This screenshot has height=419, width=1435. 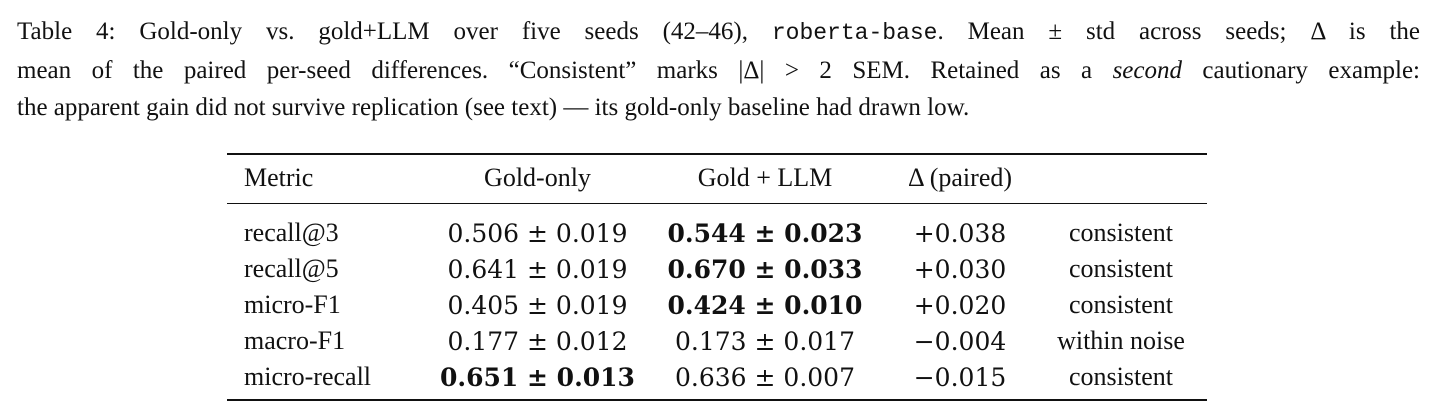 I want to click on gold-llm-cell: 0.636 ± 0.007, so click(x=765, y=377).